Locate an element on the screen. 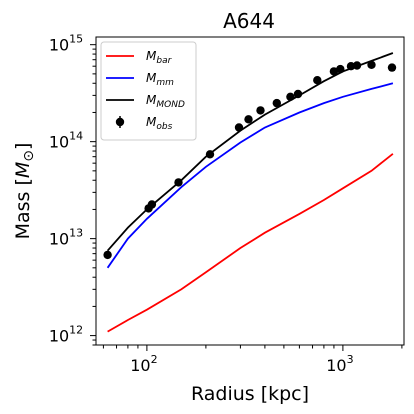  y-tick-label: 1015 is located at coordinates (66, 44).